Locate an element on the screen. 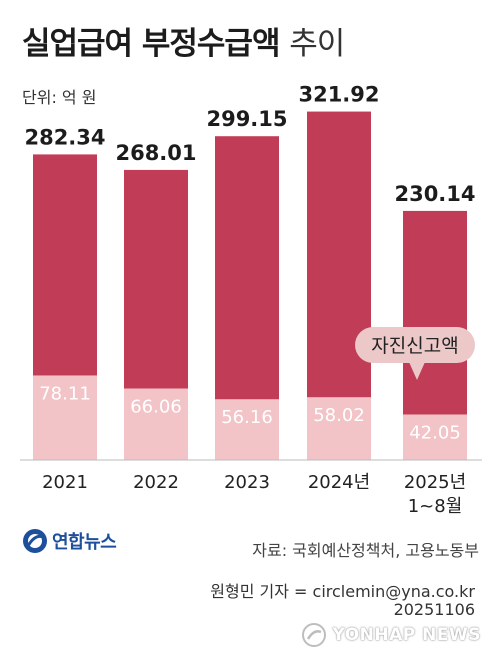 Image resolution: width=499 pixels, height=666 pixels. watermark-logo-icon is located at coordinates (313, 635).